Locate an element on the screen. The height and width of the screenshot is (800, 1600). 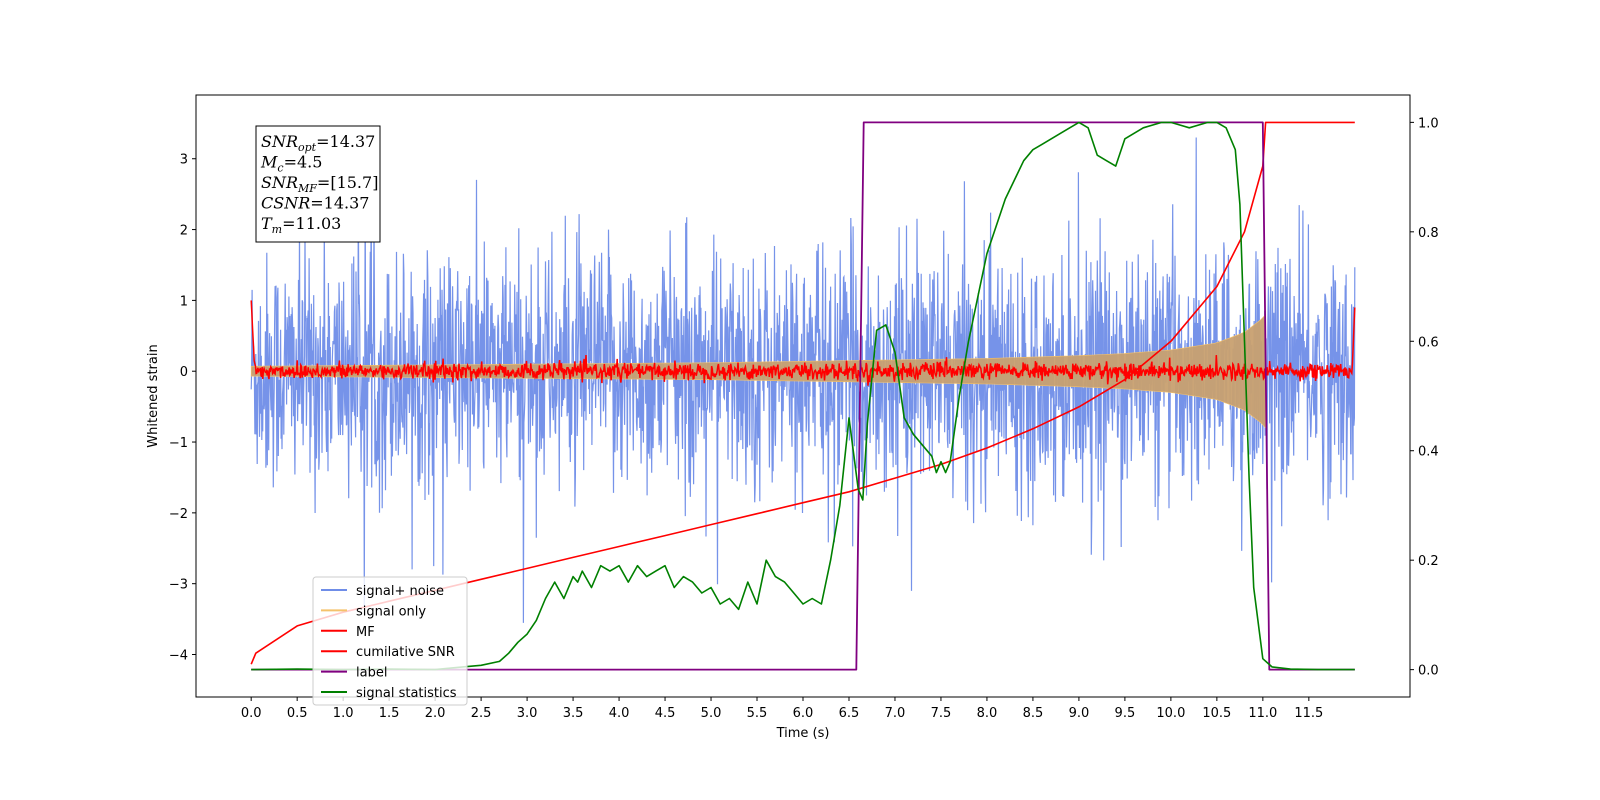
stats-symbol: T is located at coordinates (267, 223).